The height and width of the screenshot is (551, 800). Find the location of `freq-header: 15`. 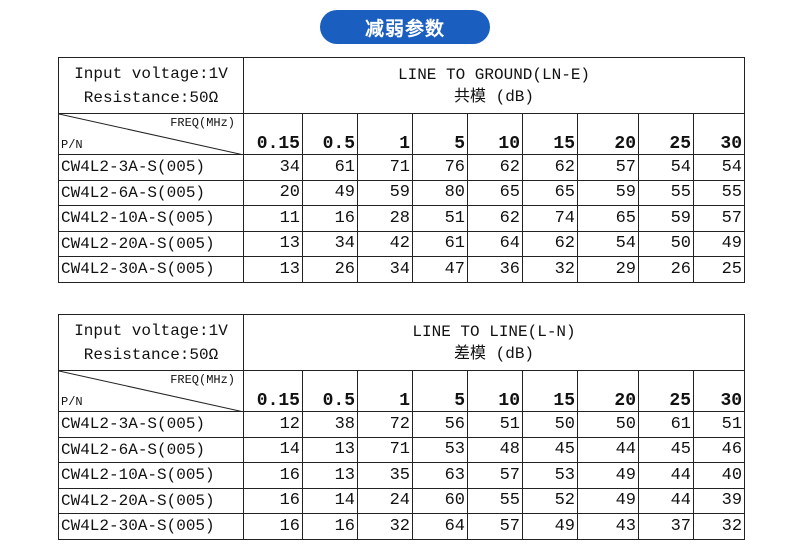

freq-header: 15 is located at coordinates (550, 391).